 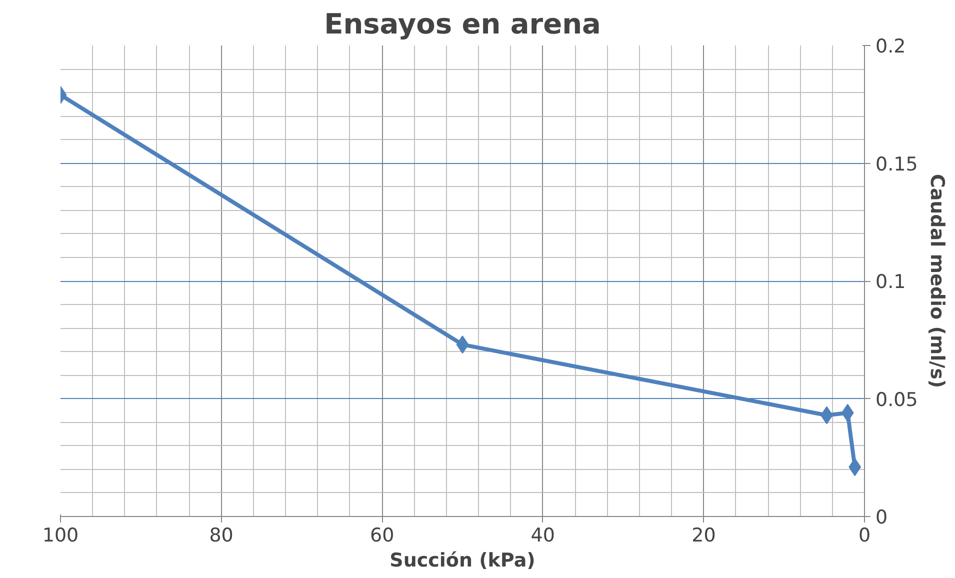 What do you see at coordinates (382, 535) in the screenshot?
I see `x-tick-label: 60` at bounding box center [382, 535].